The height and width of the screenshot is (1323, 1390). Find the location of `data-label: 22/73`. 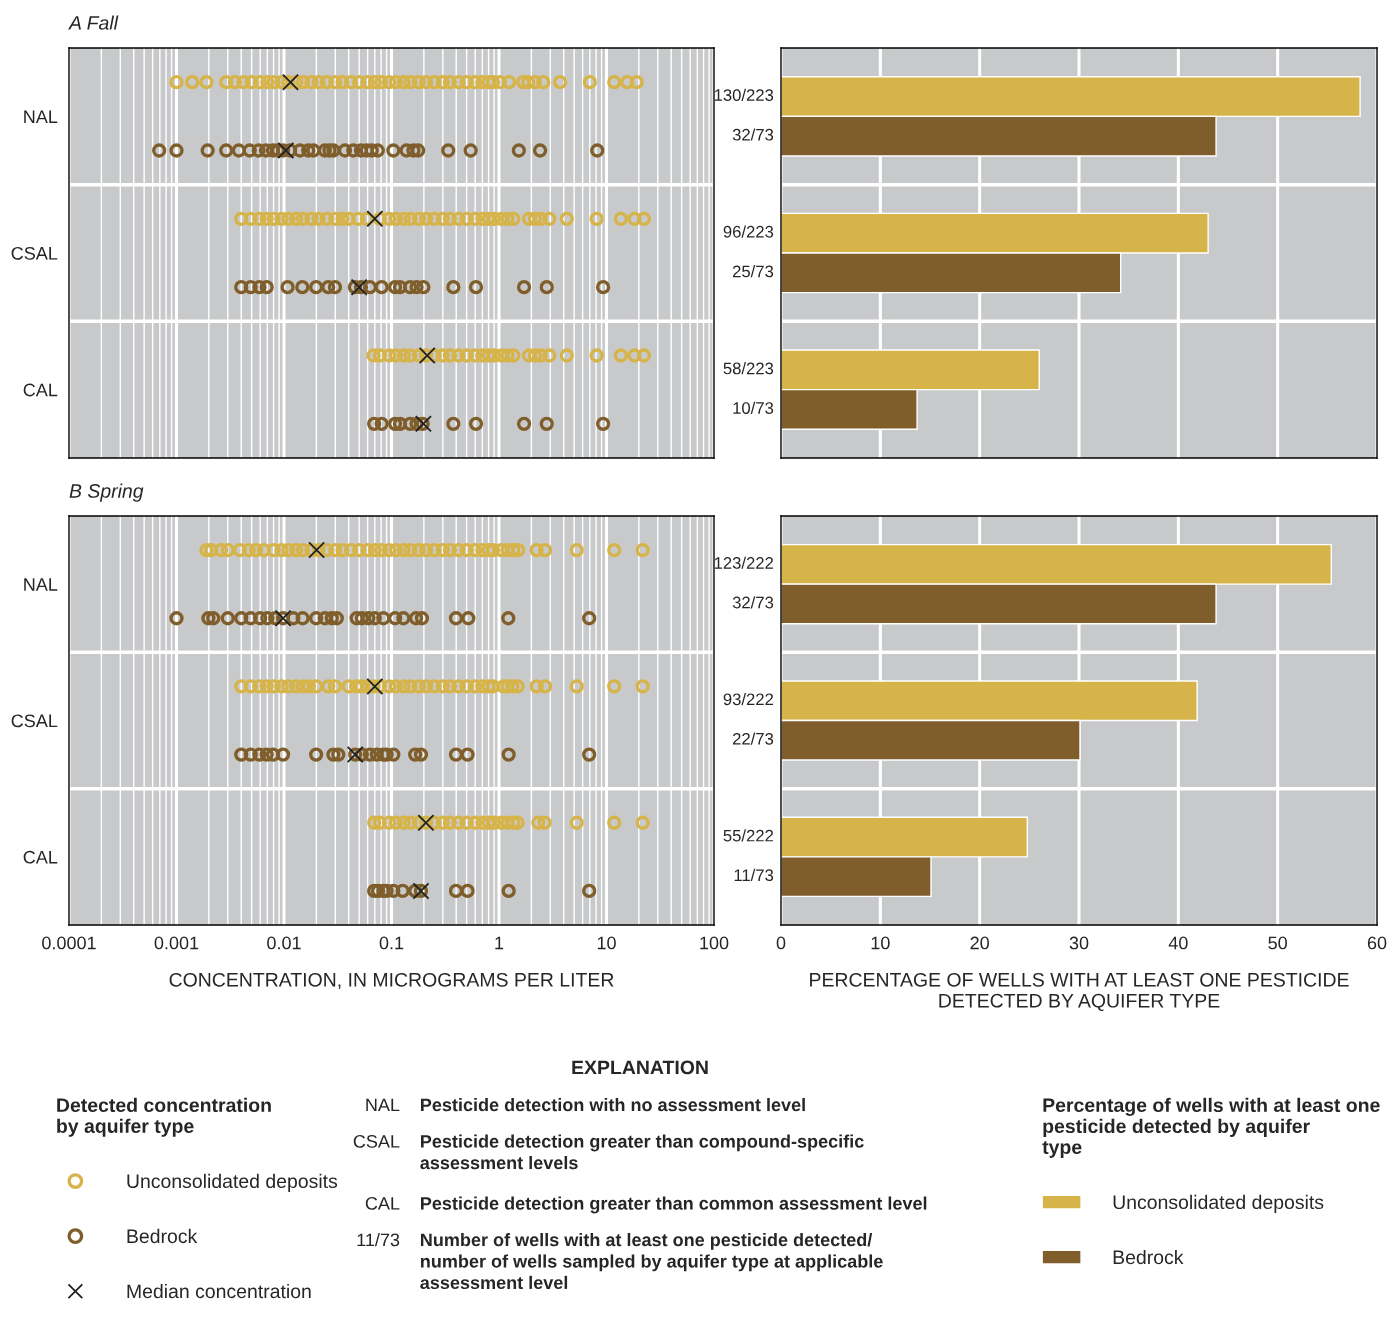

data-label: 22/73 is located at coordinates (753, 738).